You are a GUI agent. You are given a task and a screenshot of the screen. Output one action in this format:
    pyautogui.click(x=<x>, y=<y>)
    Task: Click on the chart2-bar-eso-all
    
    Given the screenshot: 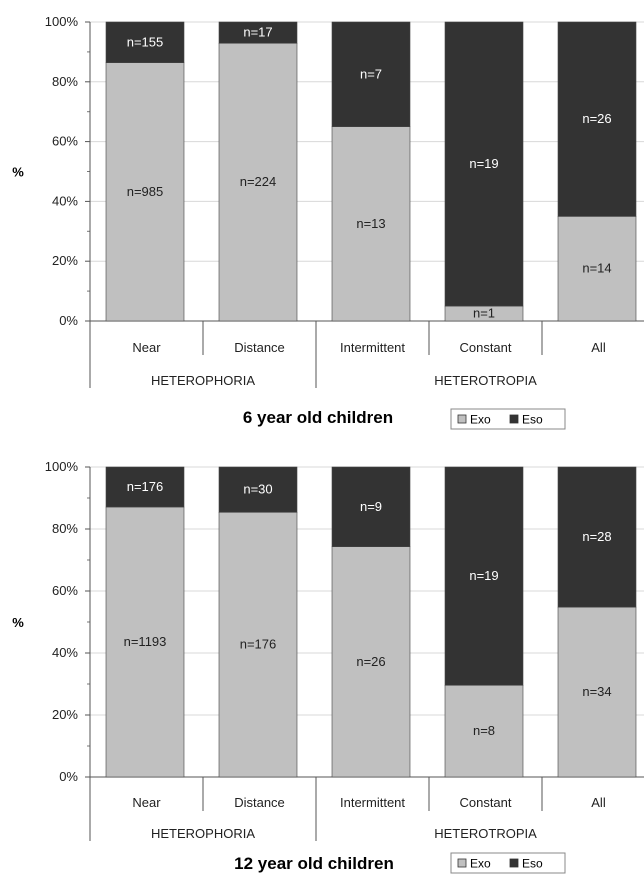 What is the action you would take?
    pyautogui.click(x=597, y=537)
    